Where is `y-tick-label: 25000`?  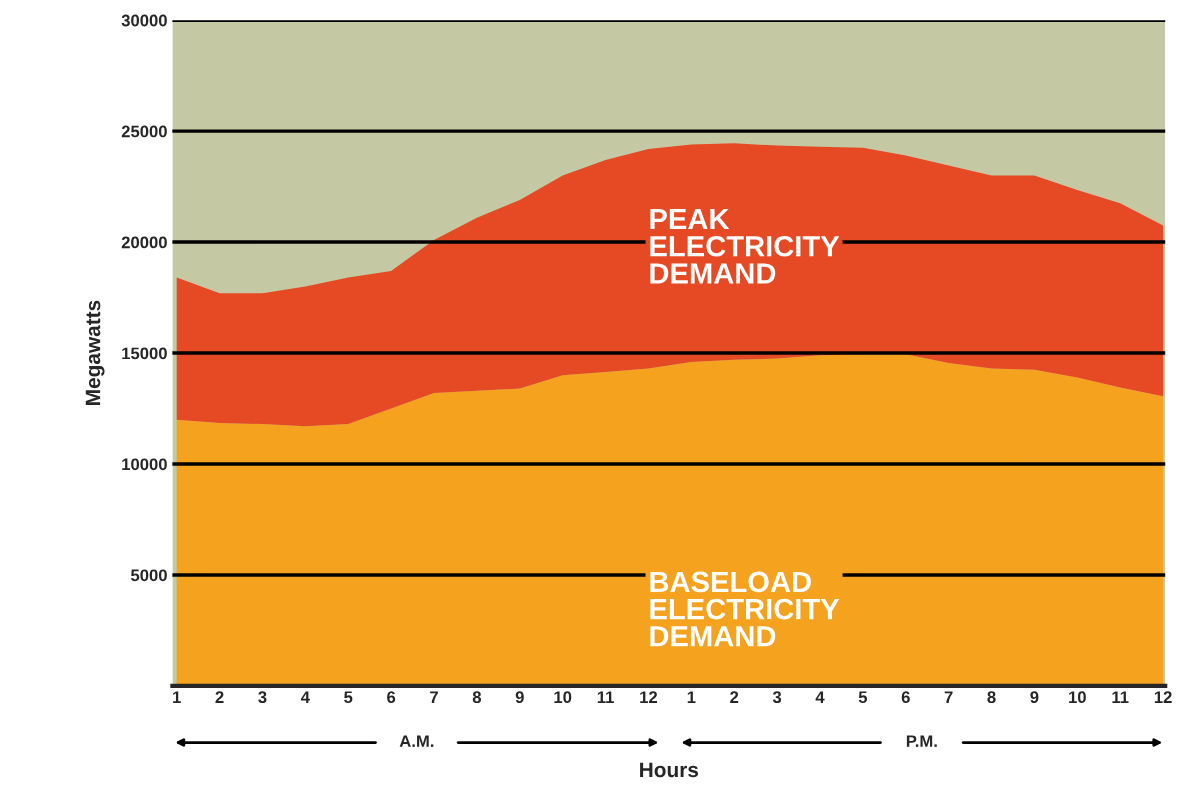
y-tick-label: 25000 is located at coordinates (144, 131).